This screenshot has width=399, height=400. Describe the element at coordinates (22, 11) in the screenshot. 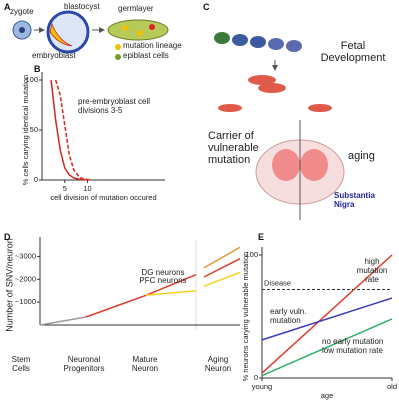

I see `label: zygote` at that location.